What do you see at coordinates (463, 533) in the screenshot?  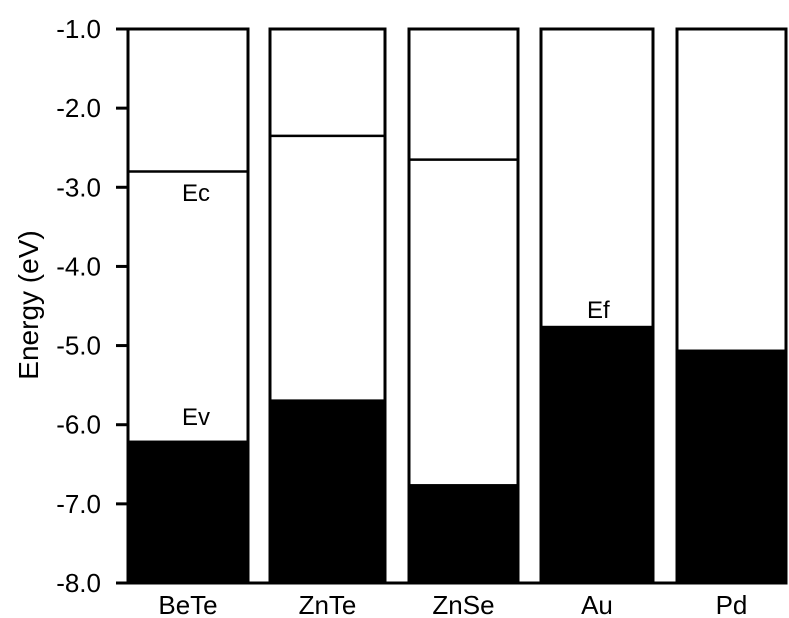 I see `valence-band-znse` at bounding box center [463, 533].